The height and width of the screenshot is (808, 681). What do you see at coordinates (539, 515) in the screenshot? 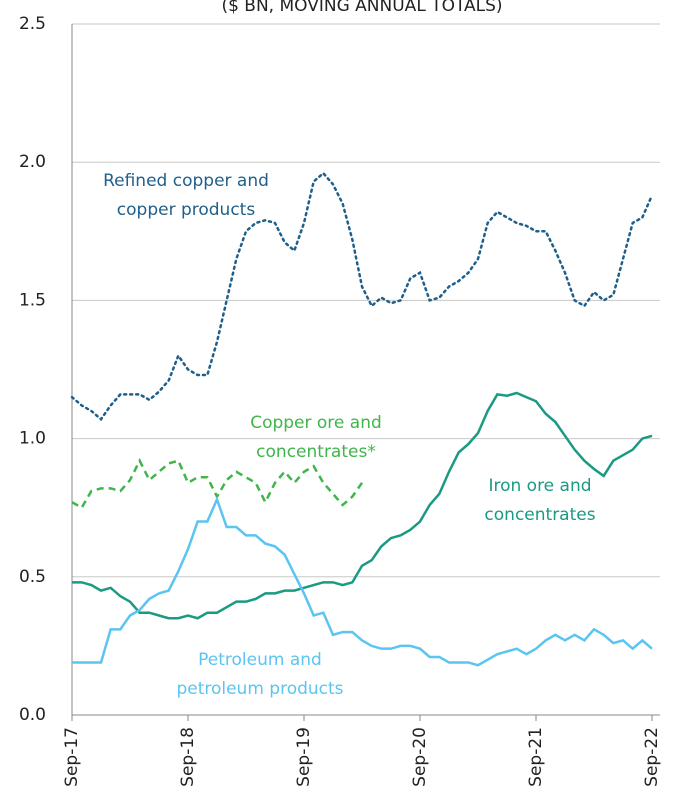
I see `annotation: concentrates` at bounding box center [539, 515].